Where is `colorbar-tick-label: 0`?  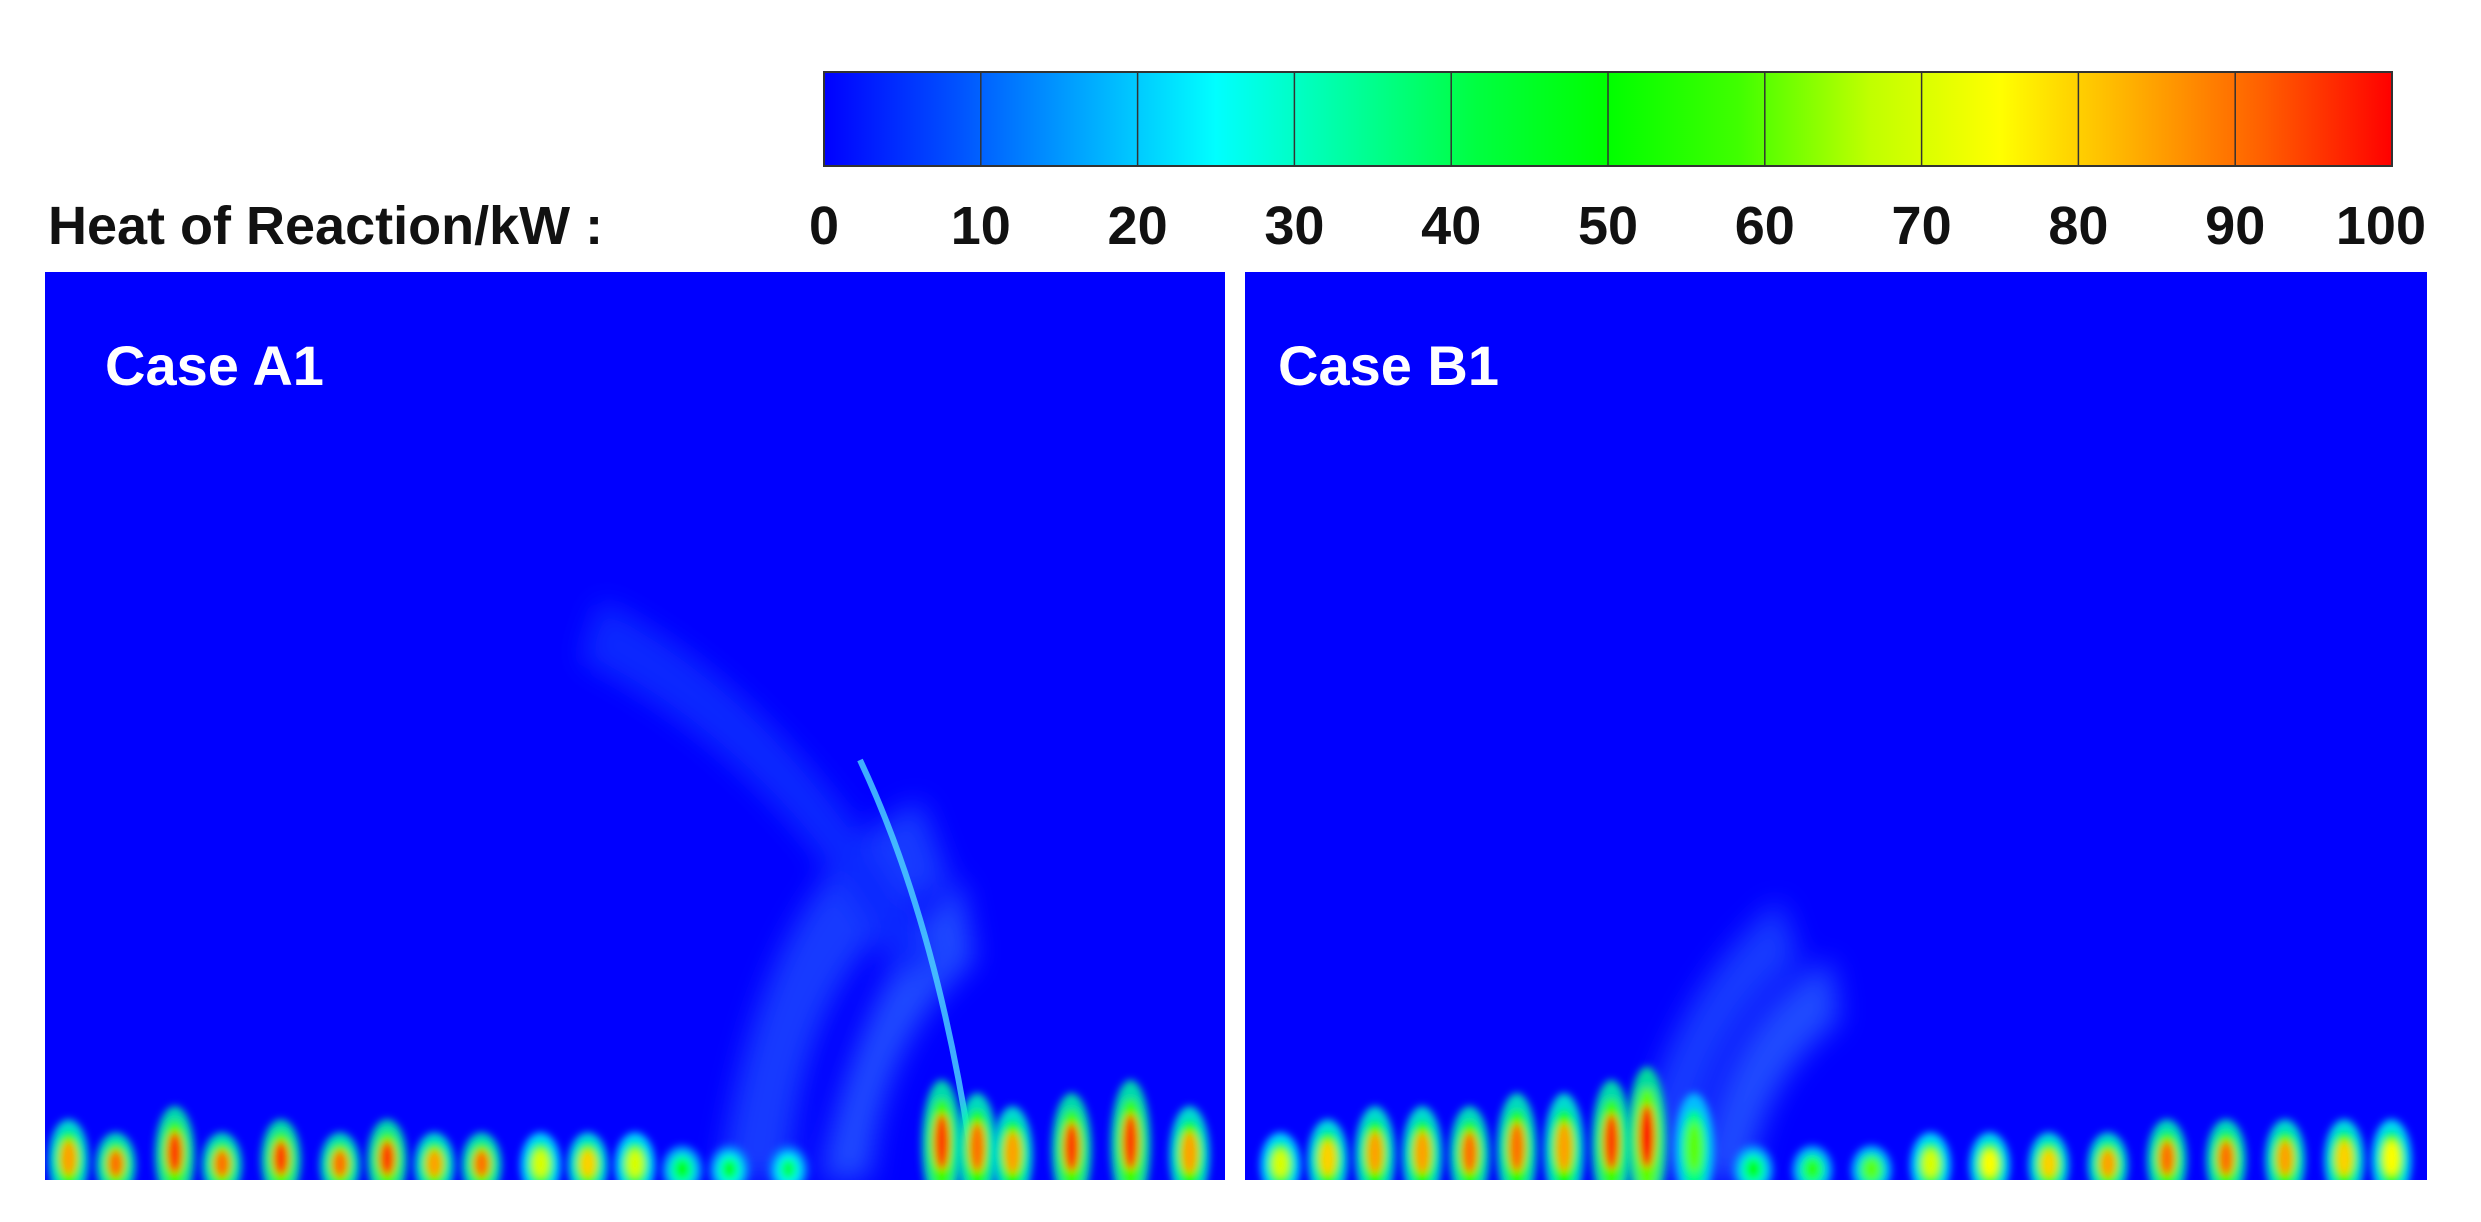 colorbar-tick-label: 0 is located at coordinates (824, 226).